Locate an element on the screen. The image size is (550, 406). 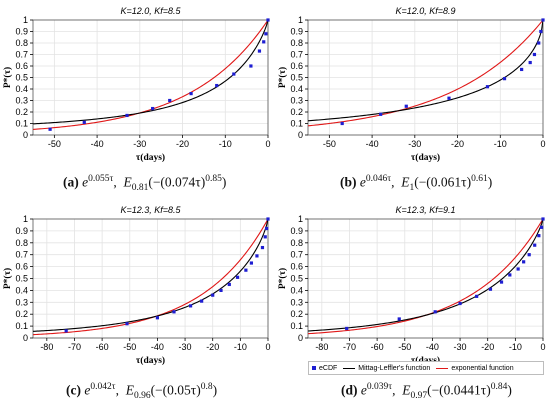
caption-d: (d) e0.039τ, E0.97(−(0.0441τ)0.84) is located at coordinates (426, 392).